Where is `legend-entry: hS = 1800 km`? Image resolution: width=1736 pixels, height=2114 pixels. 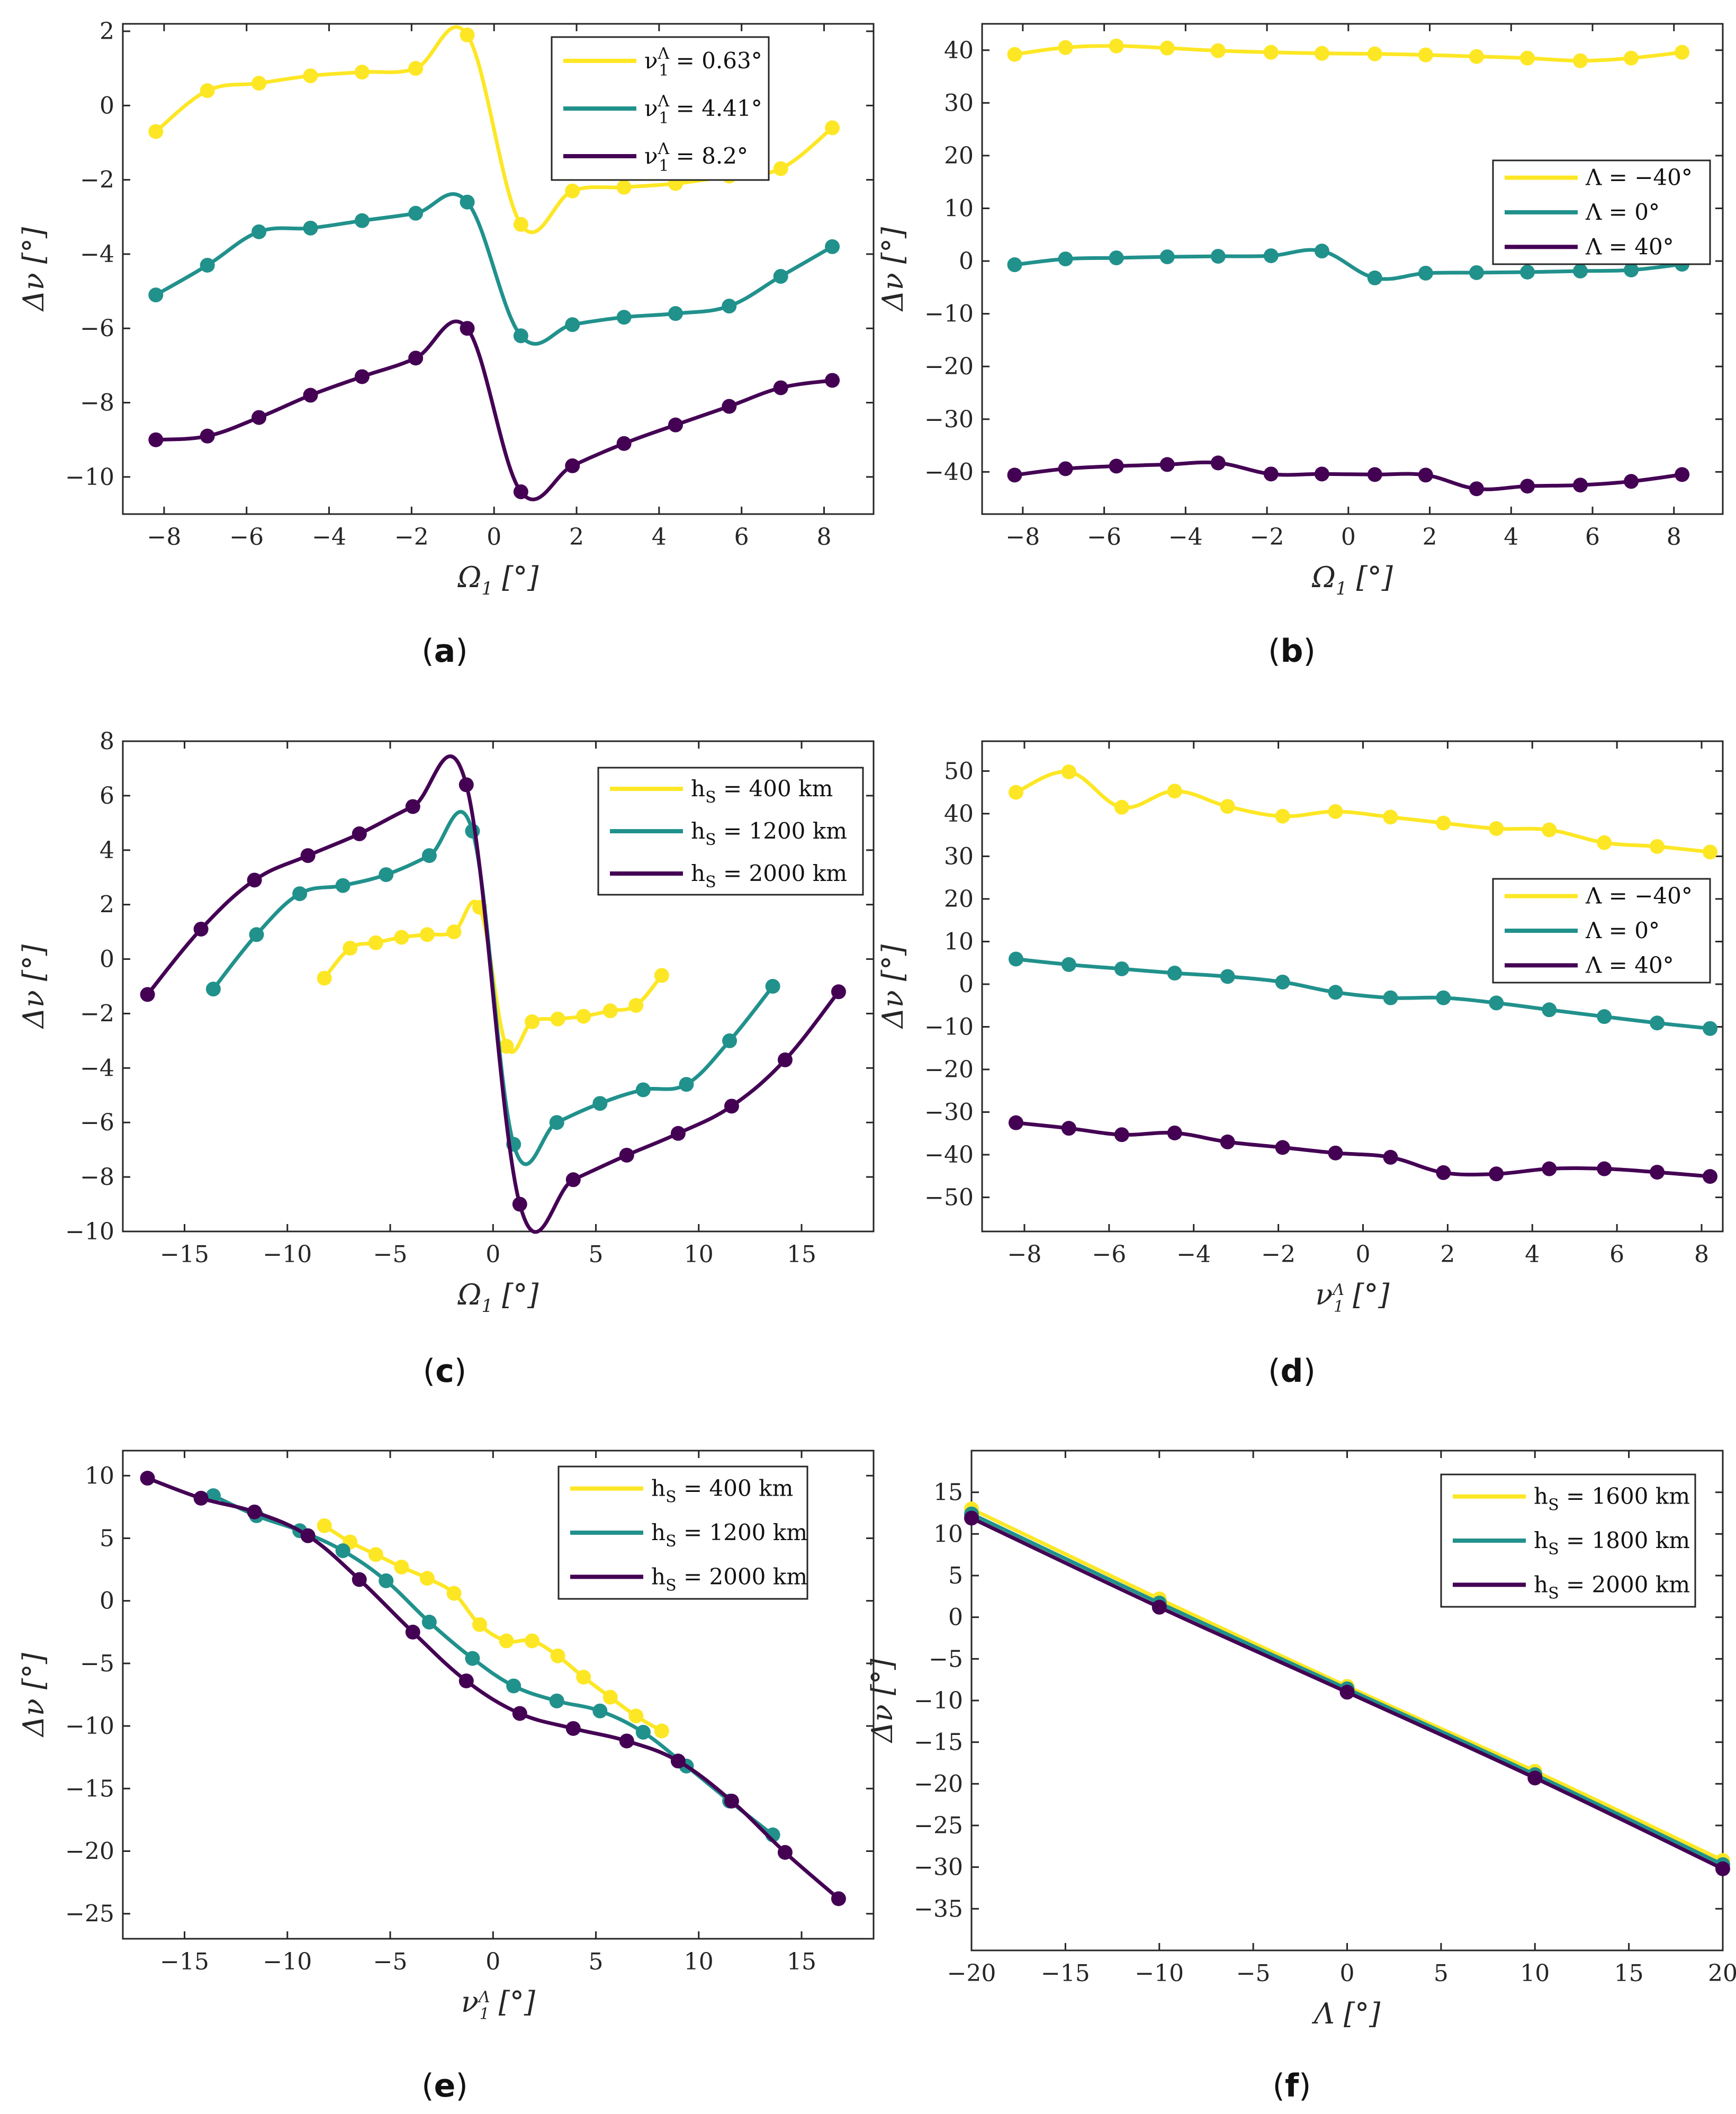 legend-entry: hS = 1800 km is located at coordinates (1612, 1543).